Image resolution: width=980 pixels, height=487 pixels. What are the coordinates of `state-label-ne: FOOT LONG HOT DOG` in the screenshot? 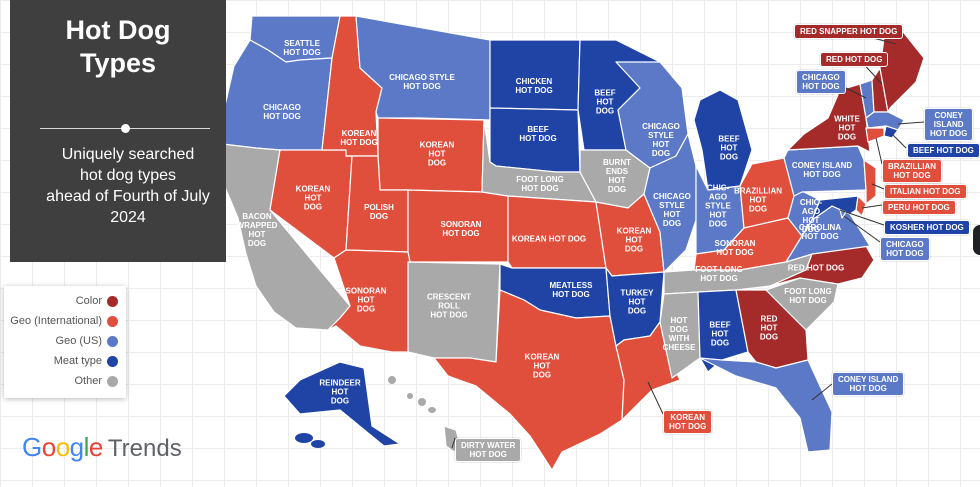 It's located at (540, 184).